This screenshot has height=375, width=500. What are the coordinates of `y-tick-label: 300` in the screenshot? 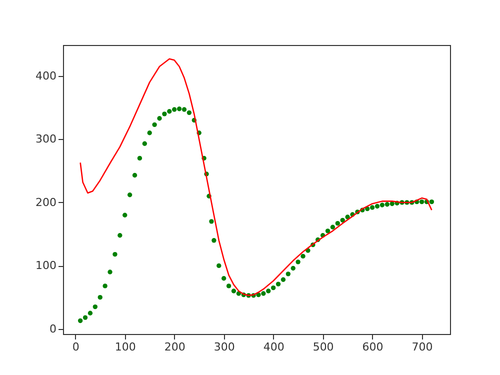 It's located at (46, 139).